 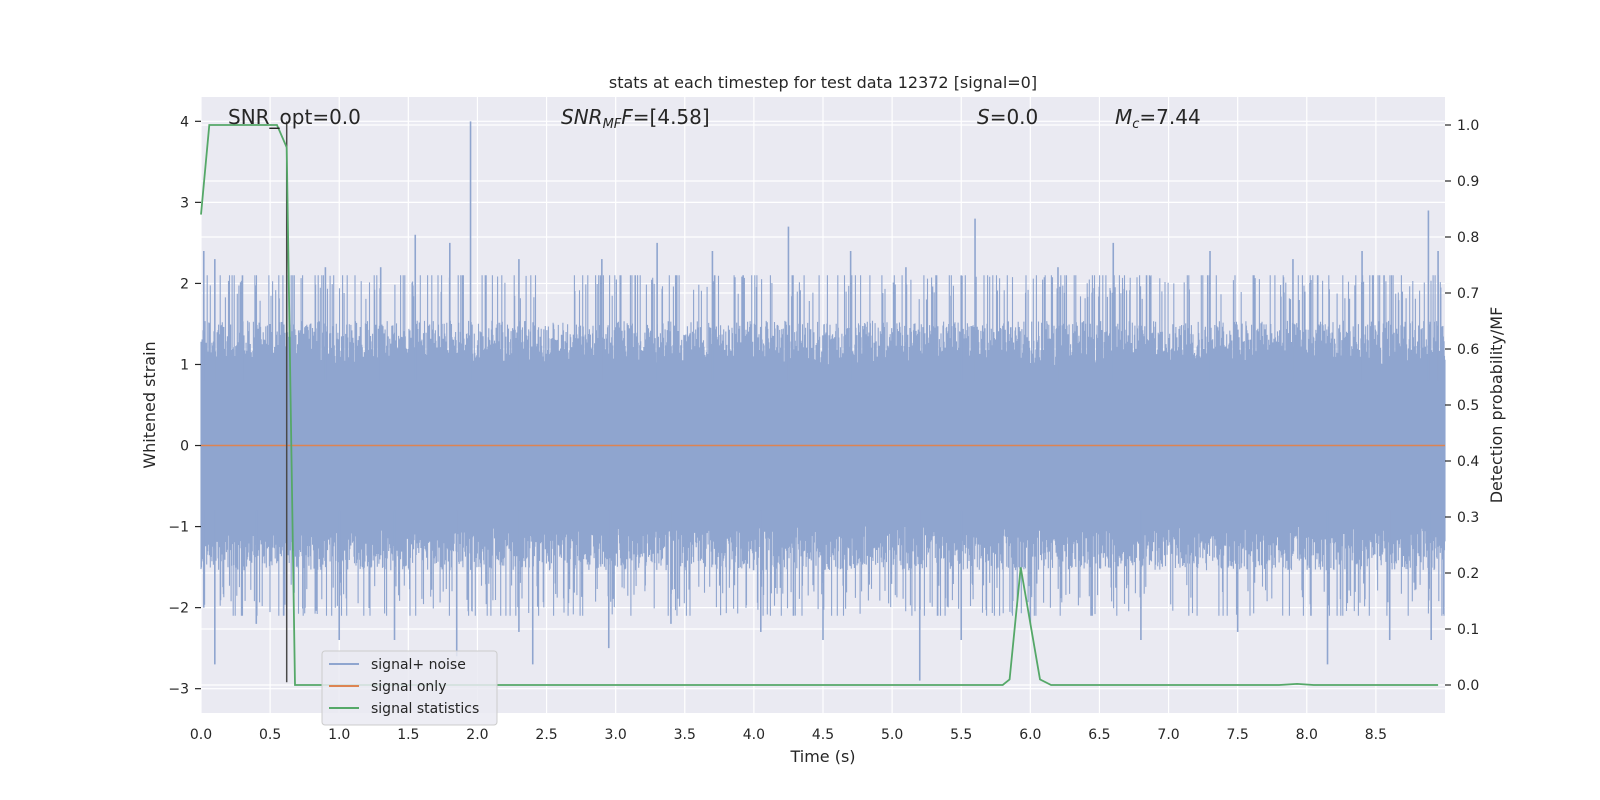 I want to click on yl-tick-2: −1, so click(x=178, y=528).